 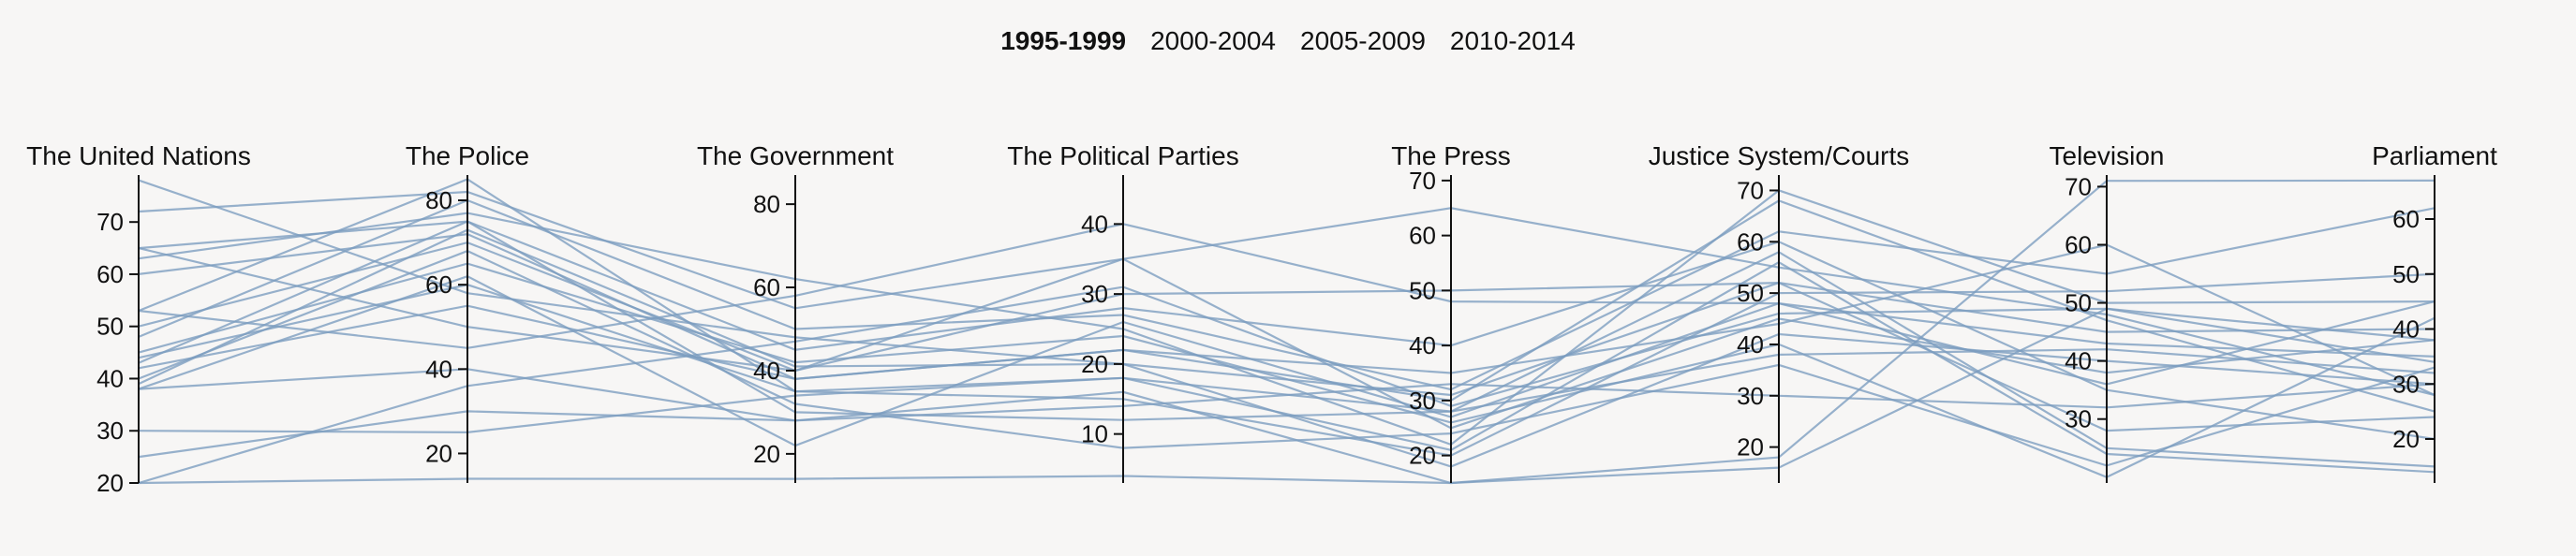 What do you see at coordinates (1094, 434) in the screenshot?
I see `tick-label: 10` at bounding box center [1094, 434].